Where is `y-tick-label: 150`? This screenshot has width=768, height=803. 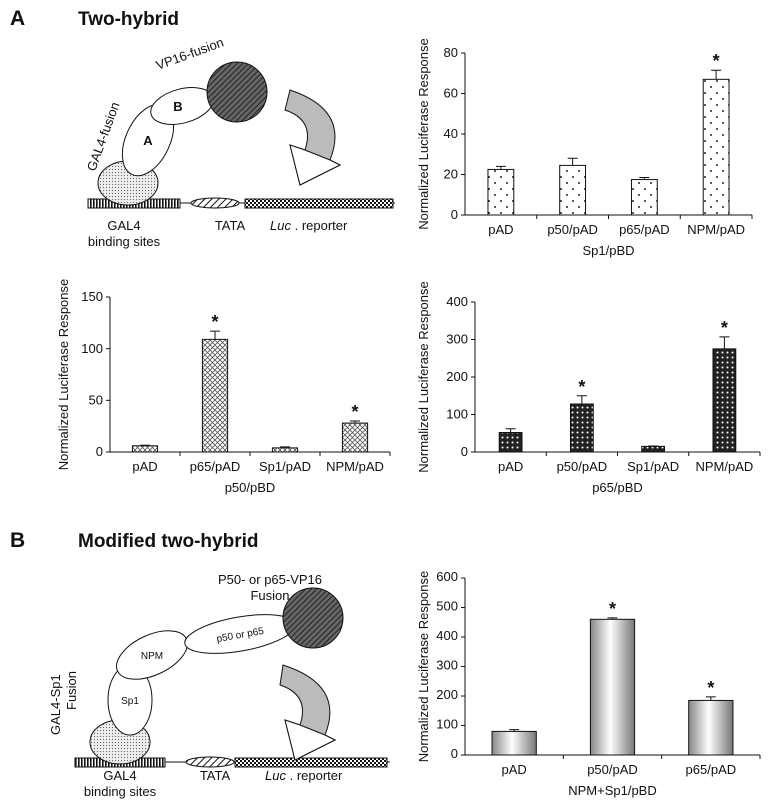
y-tick-label: 150 is located at coordinates (92, 296).